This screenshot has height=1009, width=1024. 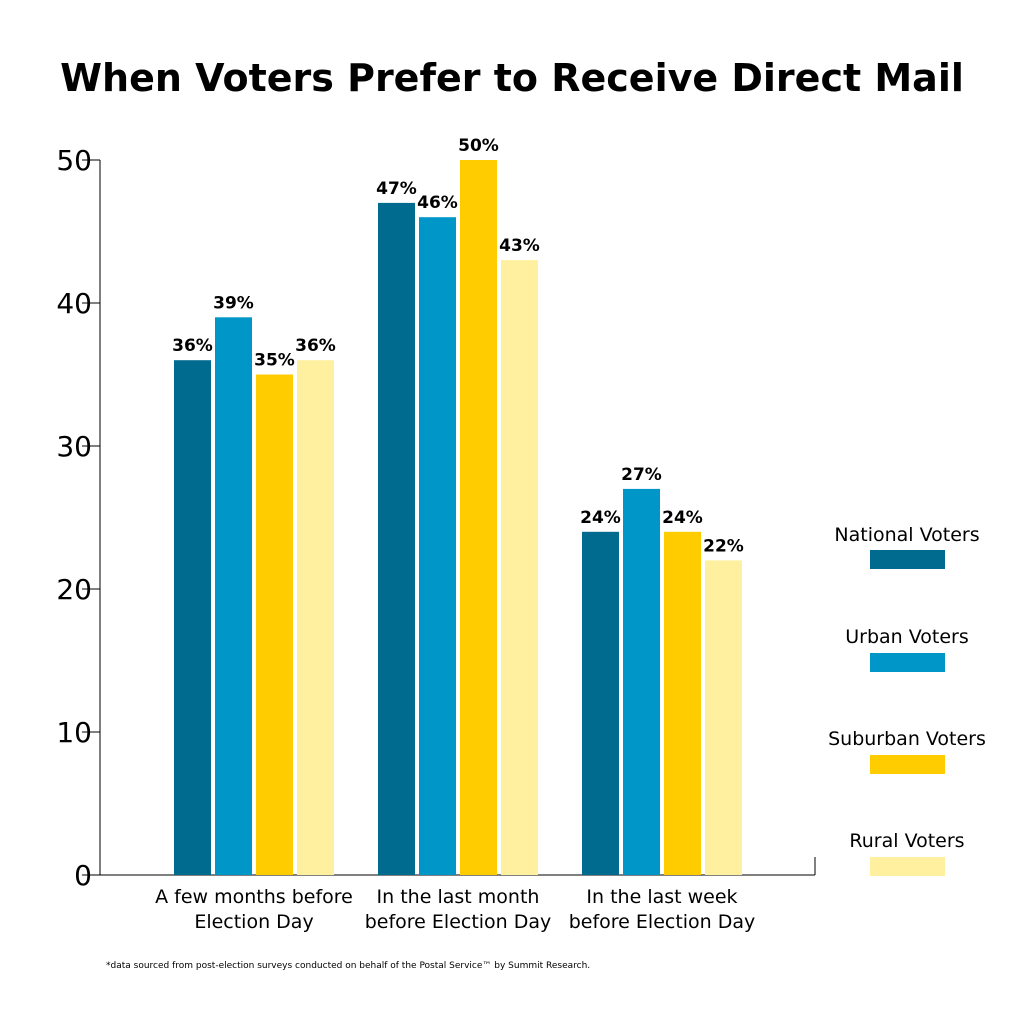 I want to click on data-label: 35%, so click(x=274, y=361).